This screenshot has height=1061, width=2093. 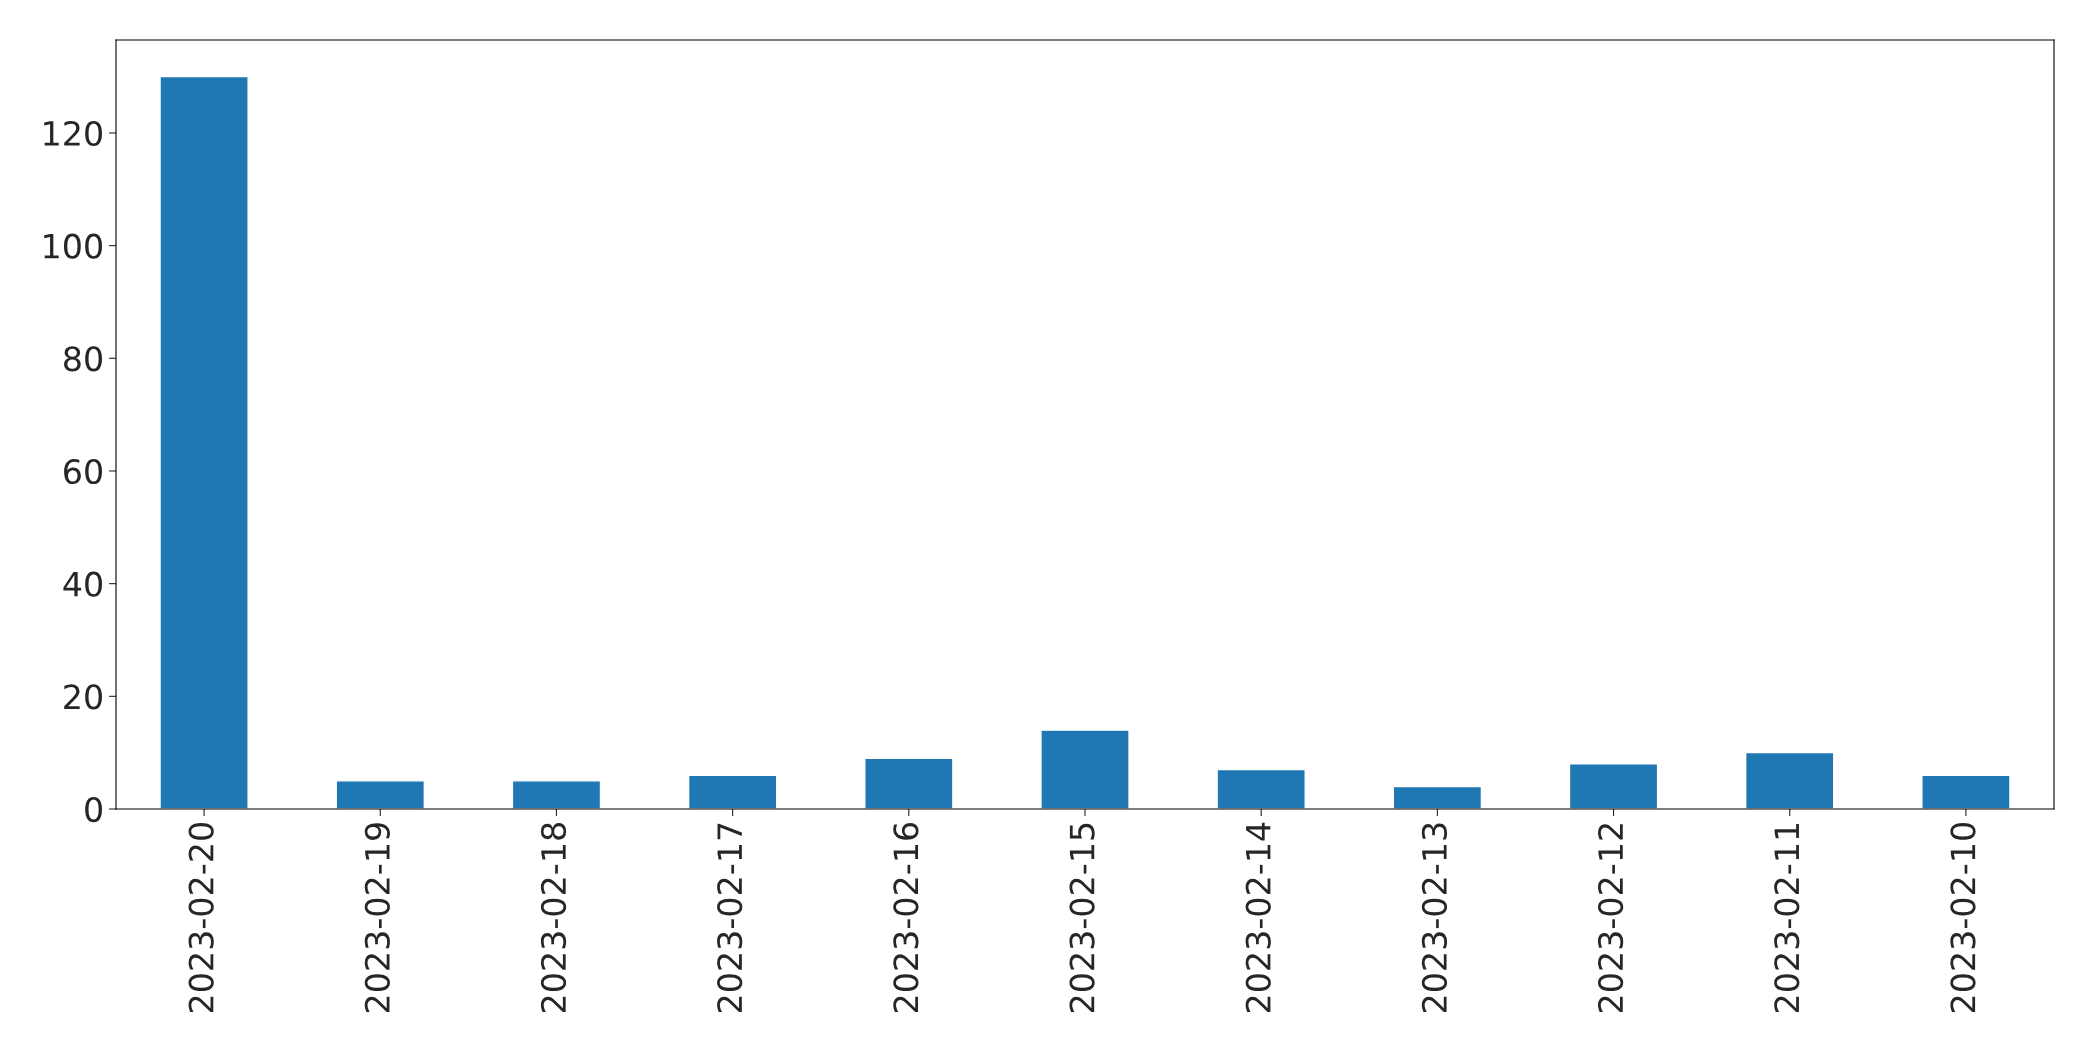 What do you see at coordinates (83, 697) in the screenshot?
I see `y-tick-label: 20` at bounding box center [83, 697].